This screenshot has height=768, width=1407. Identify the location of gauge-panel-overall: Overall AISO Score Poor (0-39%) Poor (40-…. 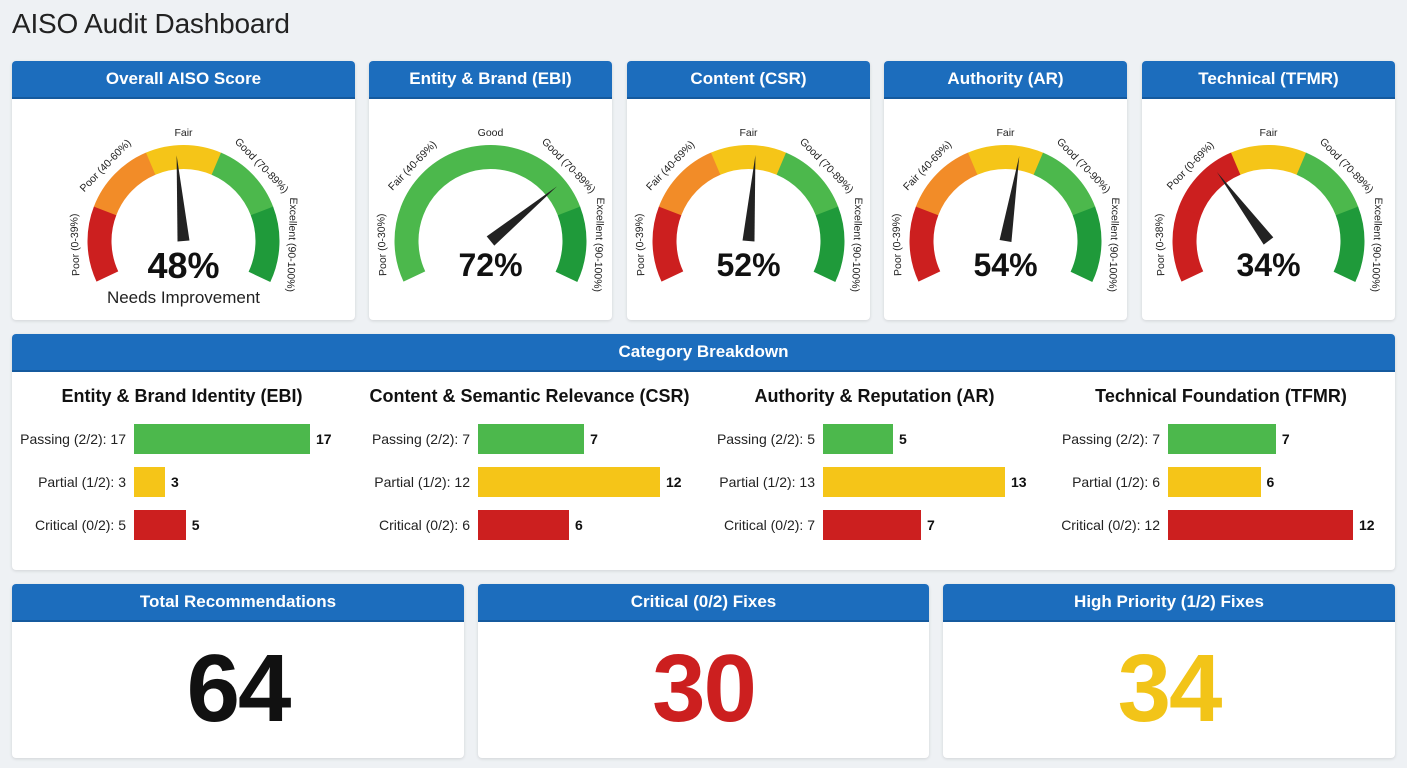
(183, 190).